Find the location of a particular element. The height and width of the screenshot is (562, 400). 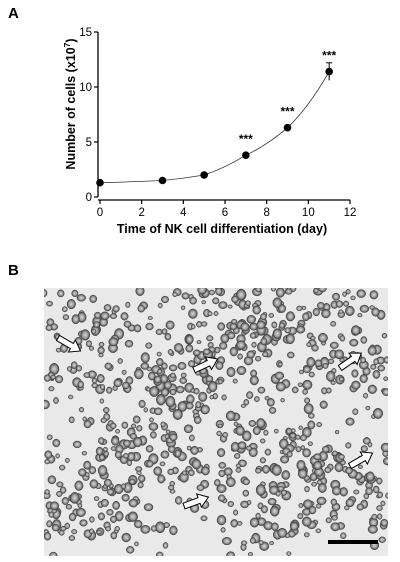

data-point is located at coordinates (162, 180).